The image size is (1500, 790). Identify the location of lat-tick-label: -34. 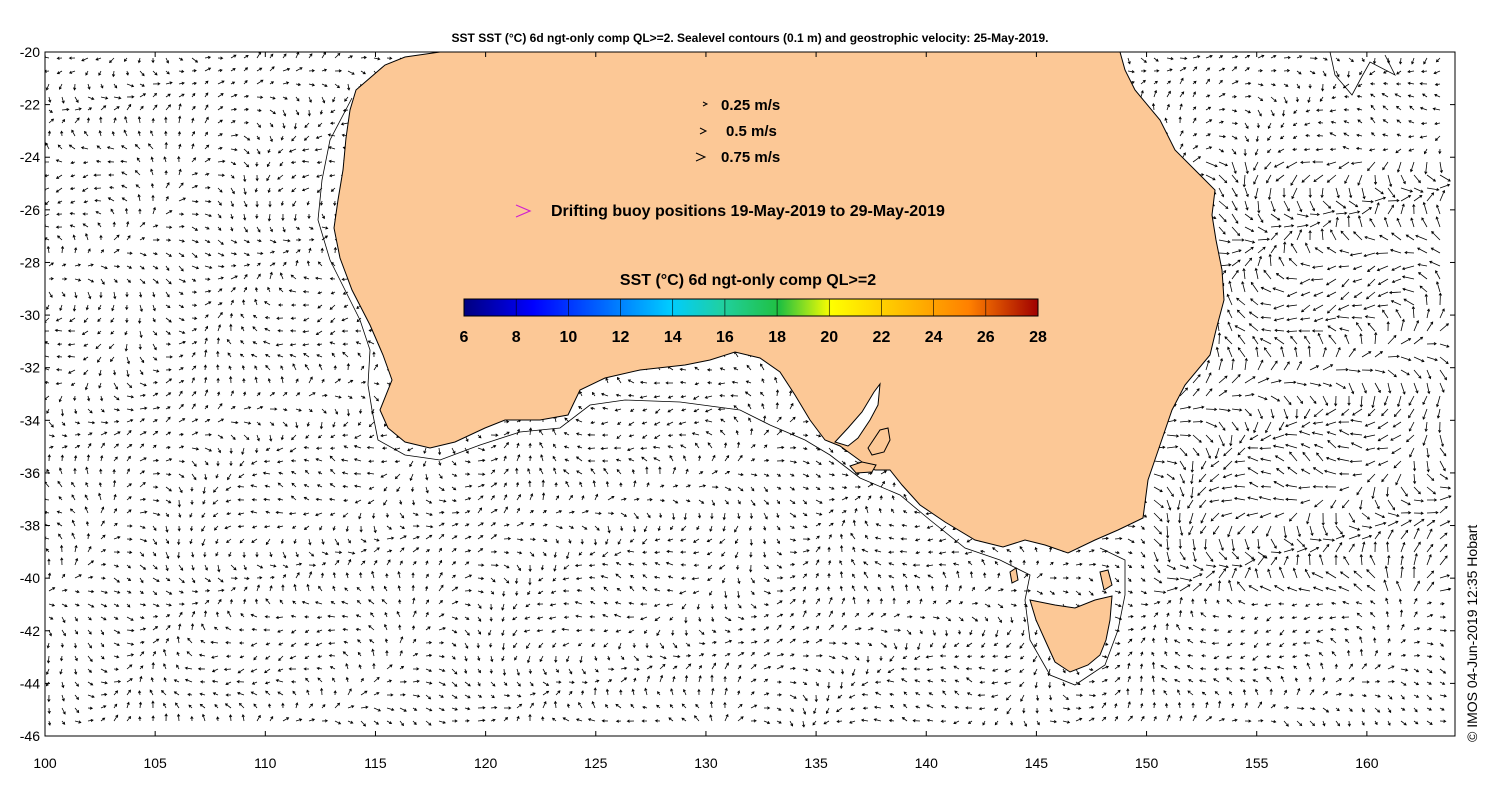
(30, 420).